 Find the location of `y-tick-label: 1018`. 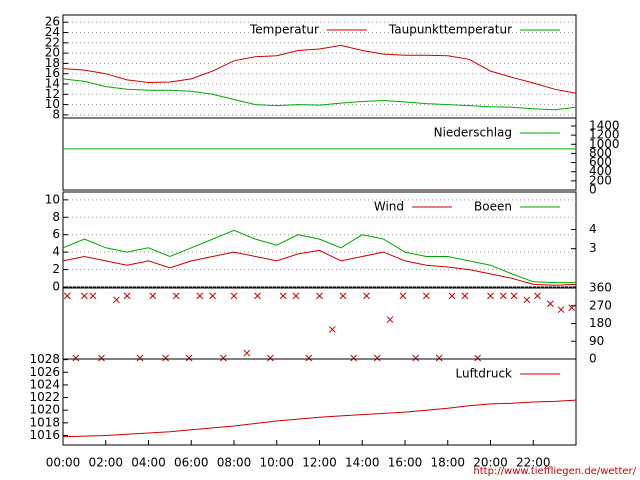

y-tick-label: 1018 is located at coordinates (44, 422).